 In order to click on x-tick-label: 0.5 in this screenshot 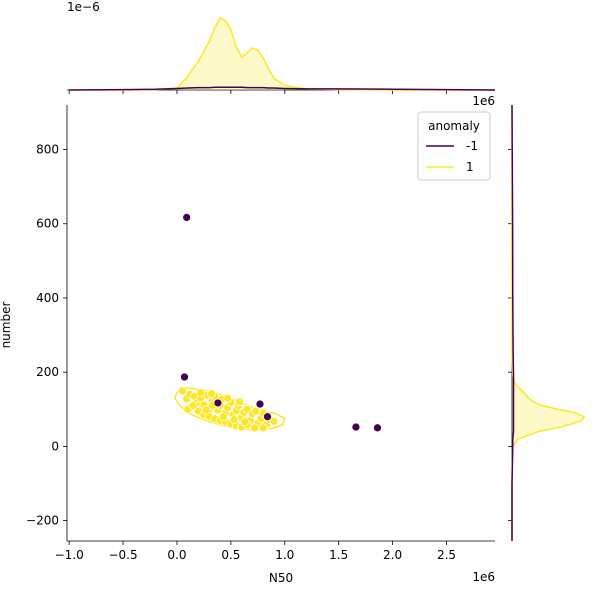, I will do `click(230, 555)`.